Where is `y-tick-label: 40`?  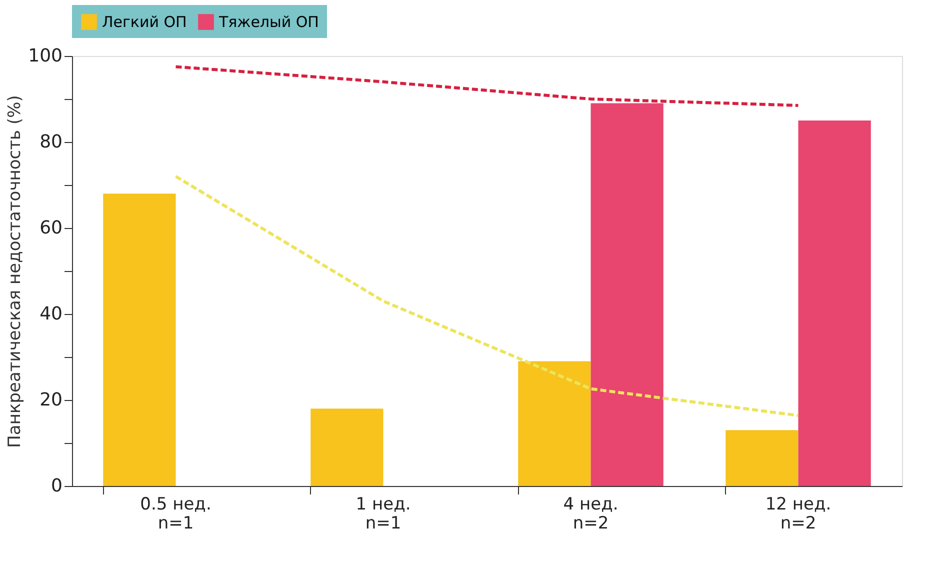
y-tick-label: 40 is located at coordinates (51, 314).